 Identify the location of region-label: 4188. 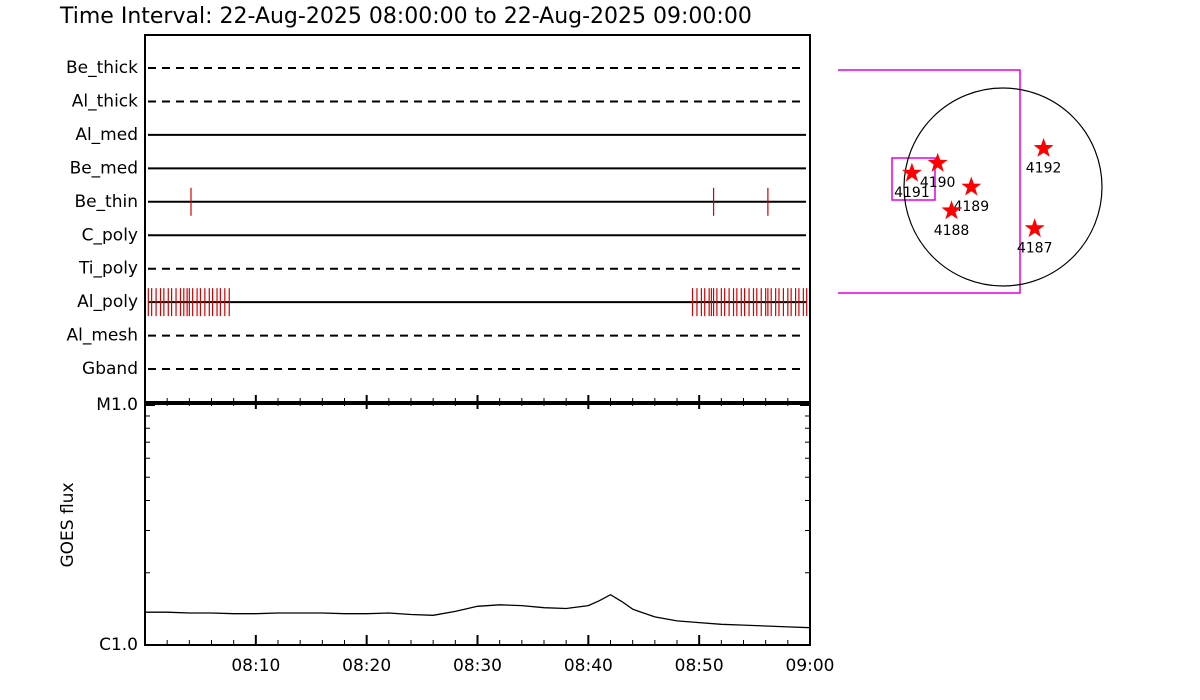
(952, 231).